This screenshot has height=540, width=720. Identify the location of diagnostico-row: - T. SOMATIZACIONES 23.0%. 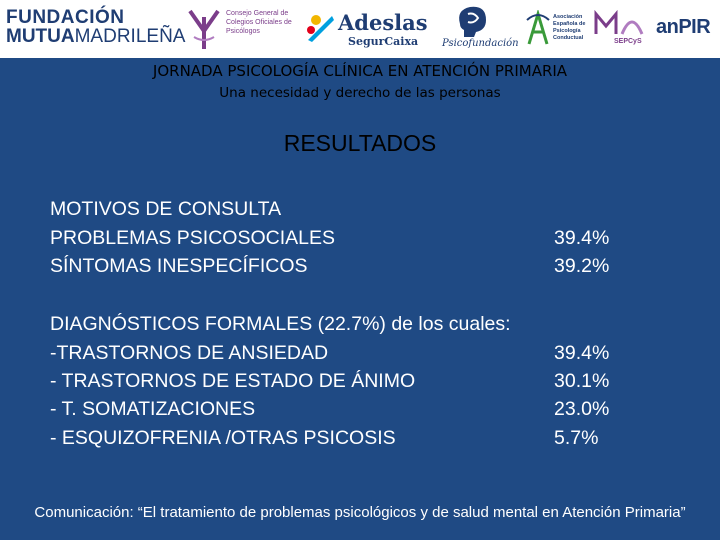
(370, 409).